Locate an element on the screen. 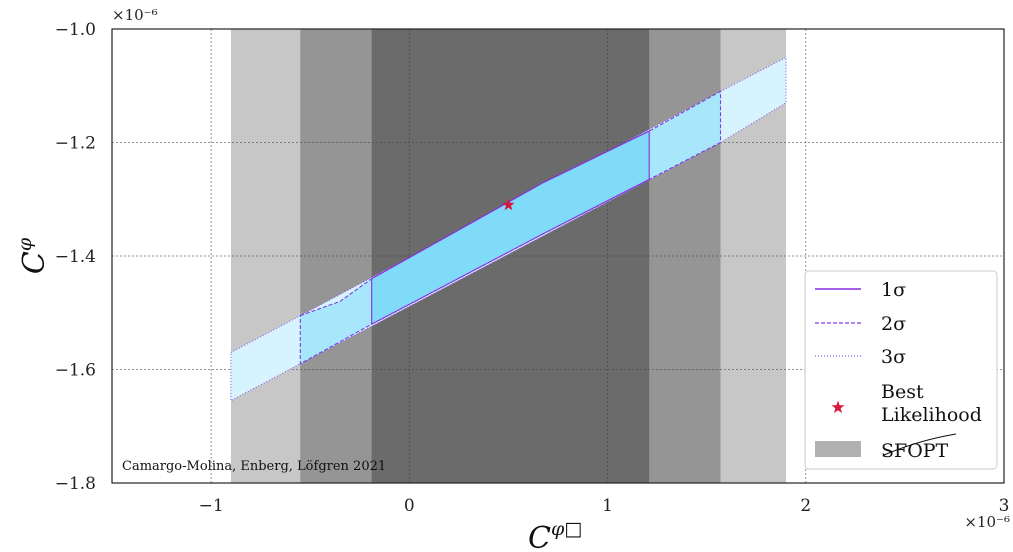 Image resolution: width=1013 pixels, height=552 pixels. x-axis-ticks: −1 0 1 2 3 is located at coordinates (604, 506).